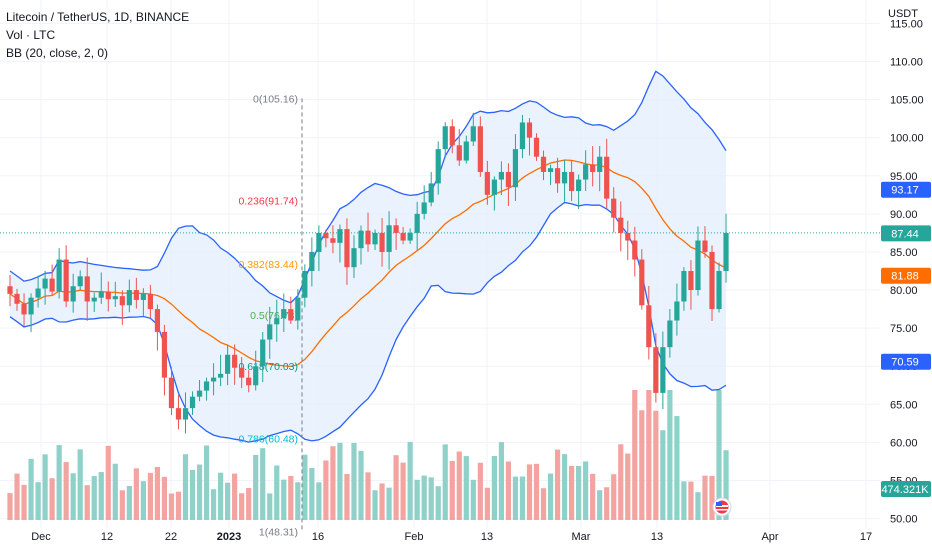  Describe the element at coordinates (487, 537) in the screenshot. I see `x-tick-label: 13` at that location.